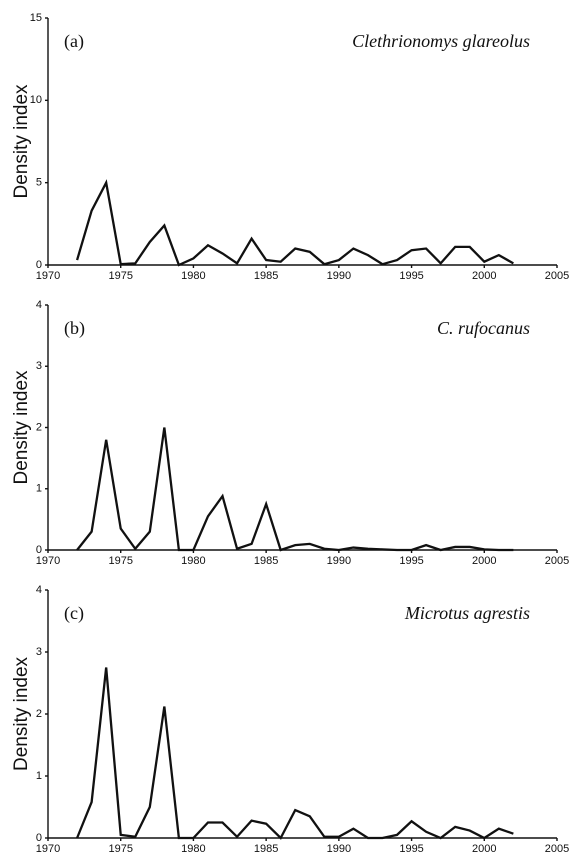 The height and width of the screenshot is (855, 578). I want to click on panel-label: (b), so click(74, 328).